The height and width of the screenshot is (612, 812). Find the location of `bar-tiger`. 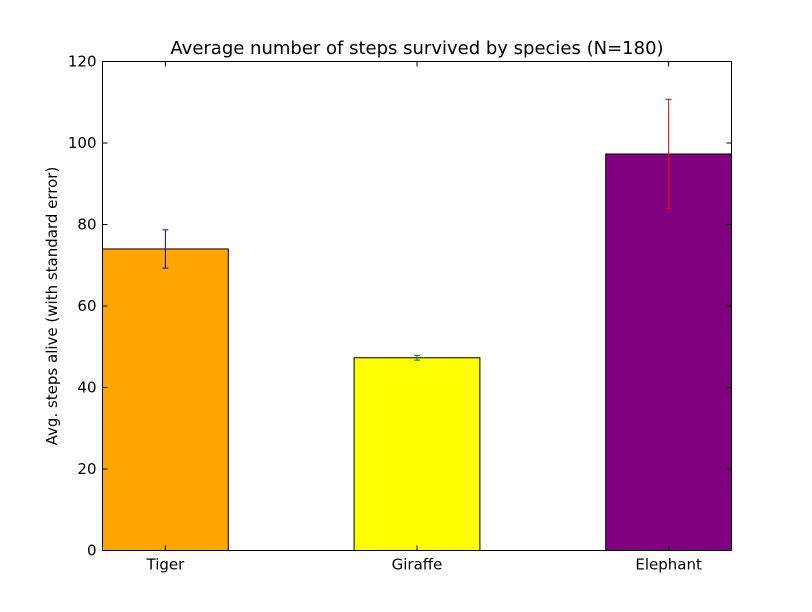

bar-tiger is located at coordinates (165, 399).